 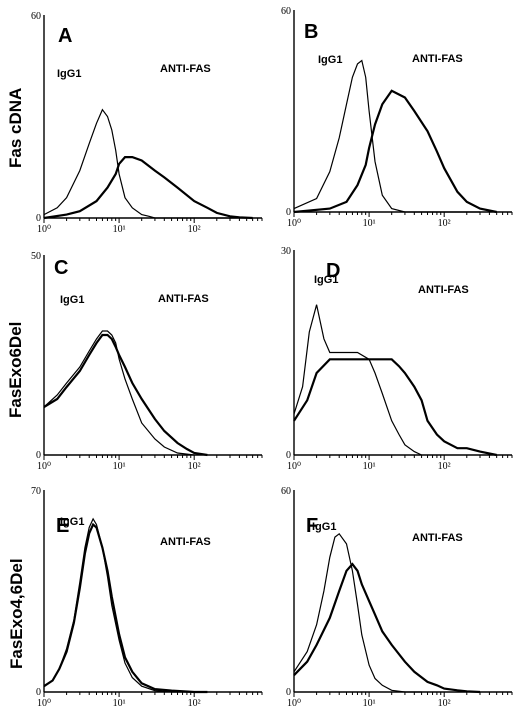 I want to click on y-max-label: 70, so click(x=36, y=491).